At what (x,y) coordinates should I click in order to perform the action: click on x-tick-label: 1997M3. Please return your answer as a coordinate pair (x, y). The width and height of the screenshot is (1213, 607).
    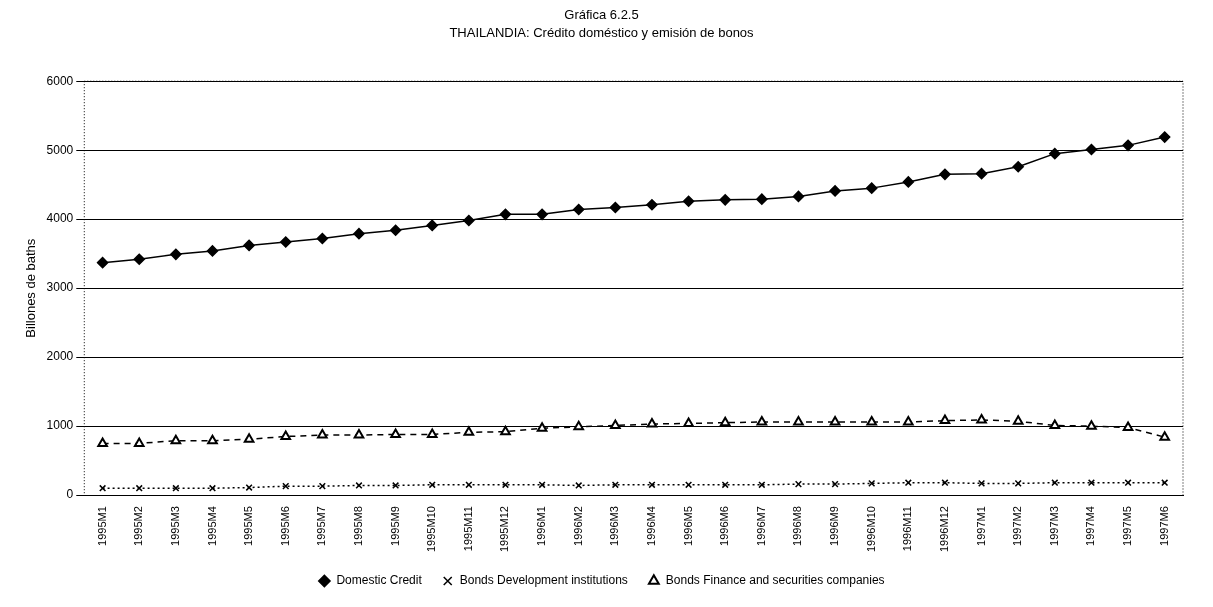
    Looking at the image, I should click on (1053, 526).